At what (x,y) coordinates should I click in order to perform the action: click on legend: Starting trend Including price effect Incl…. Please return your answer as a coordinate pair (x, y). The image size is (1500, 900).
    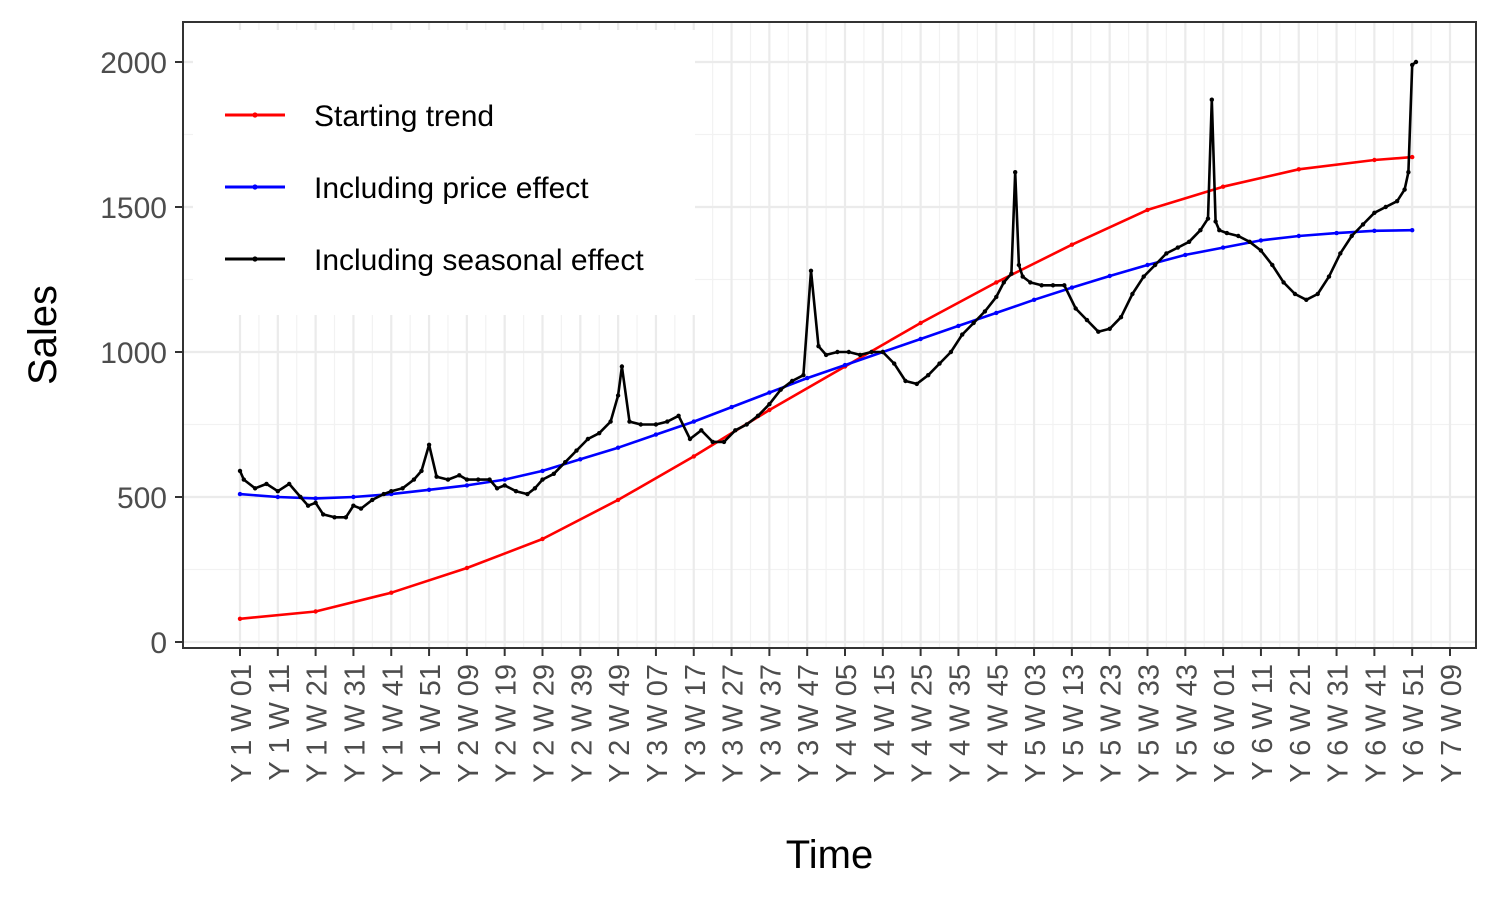
    Looking at the image, I should click on (434, 188).